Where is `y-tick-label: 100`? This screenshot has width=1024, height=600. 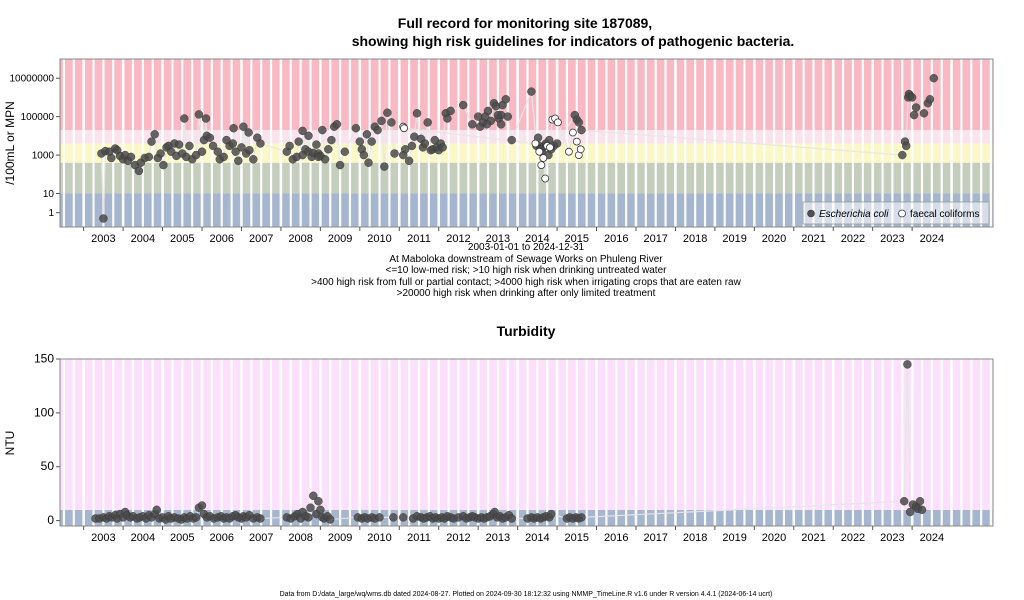
y-tick-label: 100 is located at coordinates (44, 412).